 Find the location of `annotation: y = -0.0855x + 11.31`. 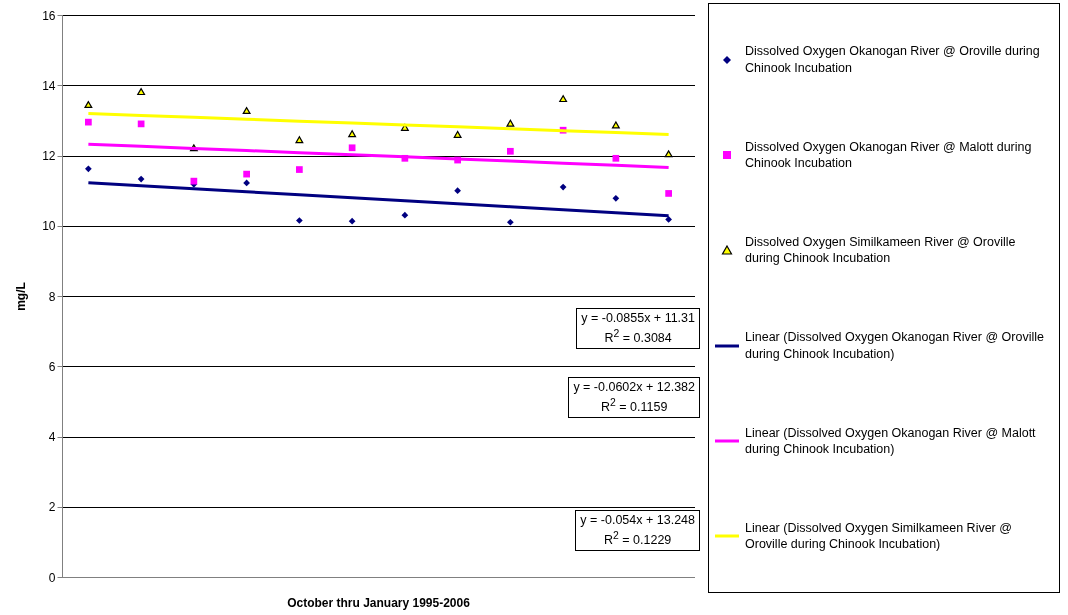

annotation: y = -0.0855x + 11.31 is located at coordinates (638, 318).